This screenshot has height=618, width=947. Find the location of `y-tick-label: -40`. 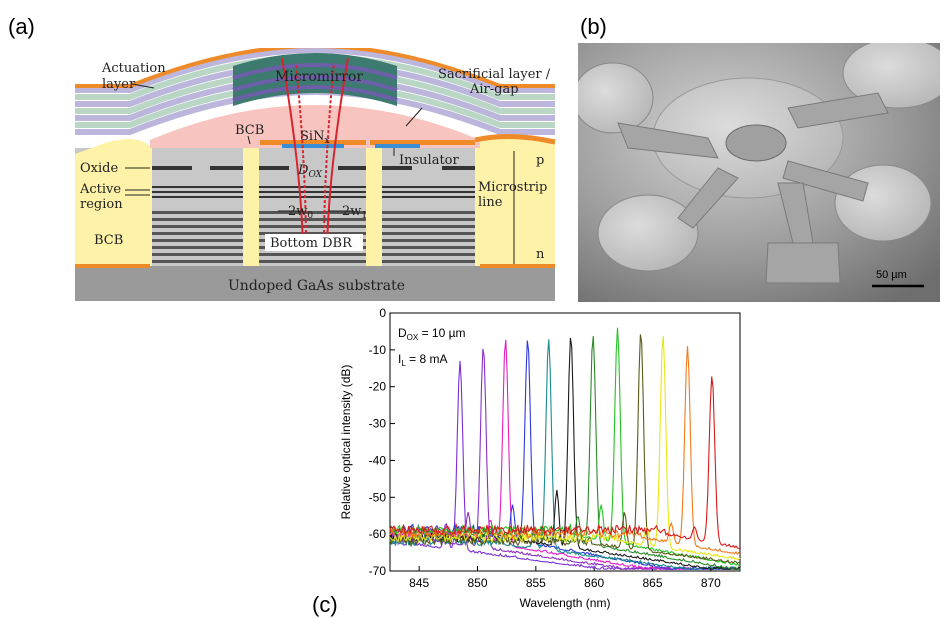

y-tick-label: -40 is located at coordinates (378, 460).